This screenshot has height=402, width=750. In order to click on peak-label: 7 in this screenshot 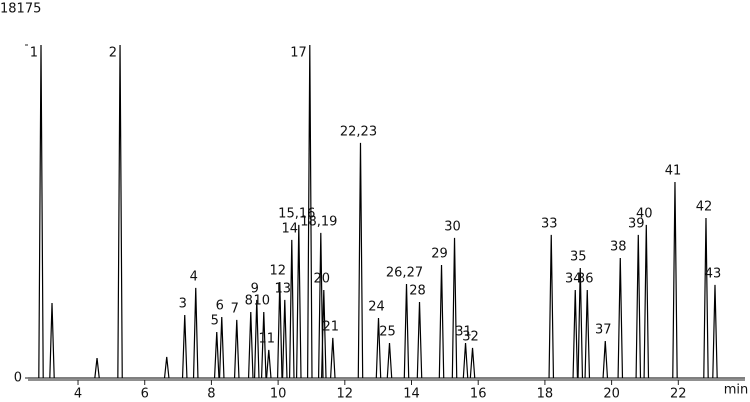, I will do `click(235, 308)`.